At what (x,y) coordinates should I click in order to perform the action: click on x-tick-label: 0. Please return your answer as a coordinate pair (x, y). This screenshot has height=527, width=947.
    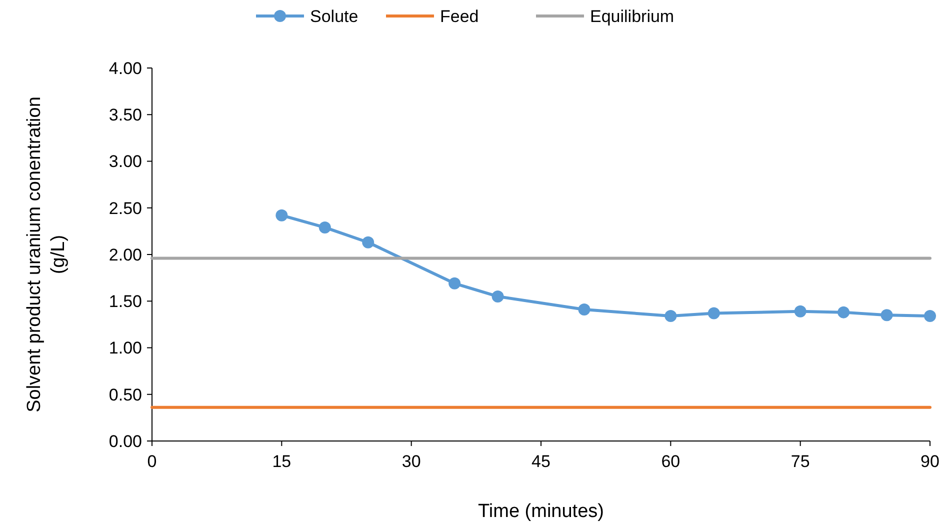
    Looking at the image, I should click on (152, 461).